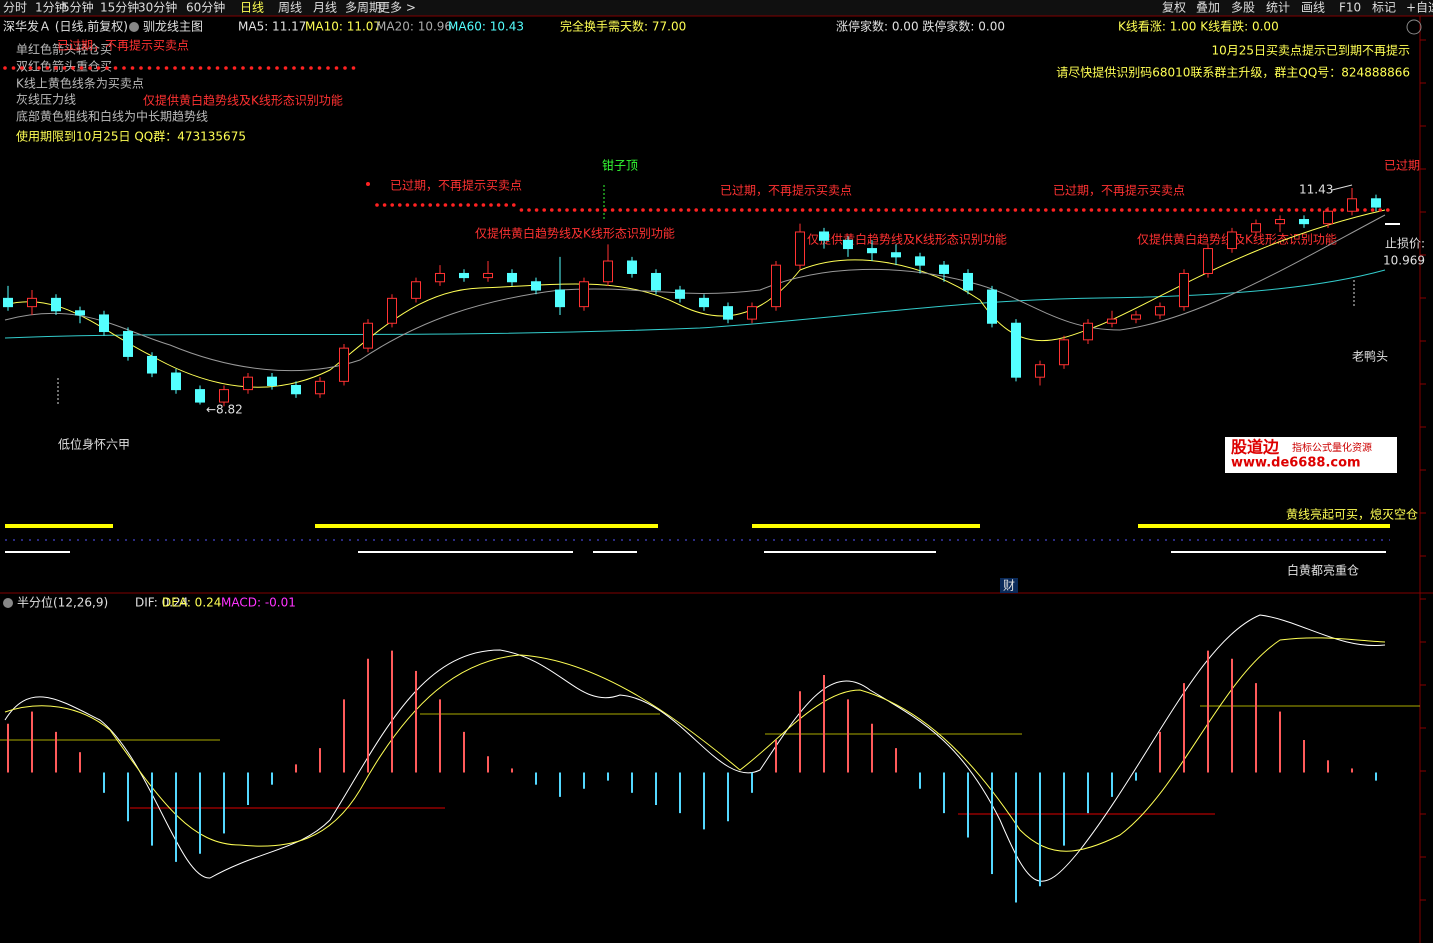 This screenshot has width=1433, height=943. What do you see at coordinates (290, 8) in the screenshot?
I see `tab: 周线` at bounding box center [290, 8].